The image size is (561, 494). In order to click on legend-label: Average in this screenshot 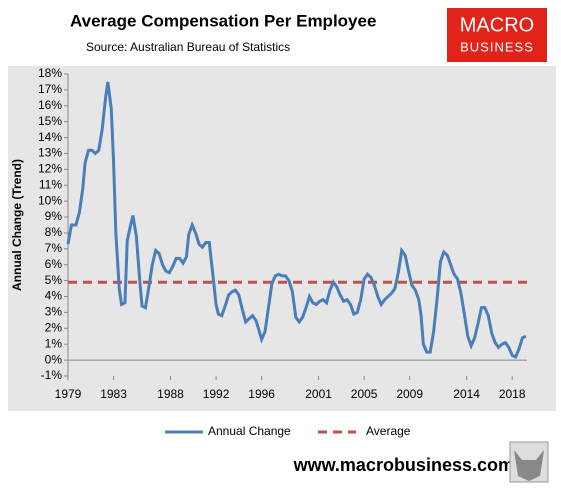, I will do `click(388, 431)`.